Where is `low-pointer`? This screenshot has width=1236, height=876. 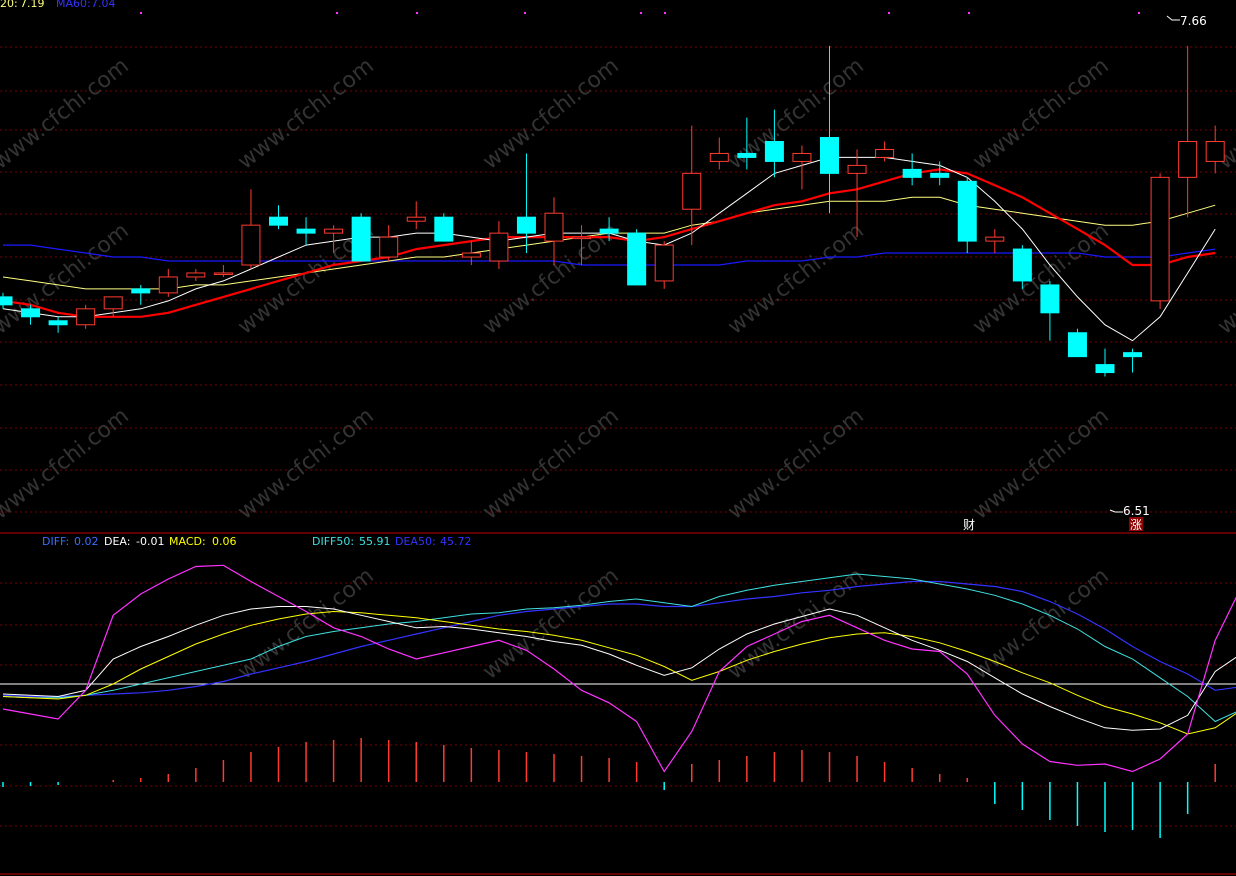
low-pointer is located at coordinates (1116, 511).